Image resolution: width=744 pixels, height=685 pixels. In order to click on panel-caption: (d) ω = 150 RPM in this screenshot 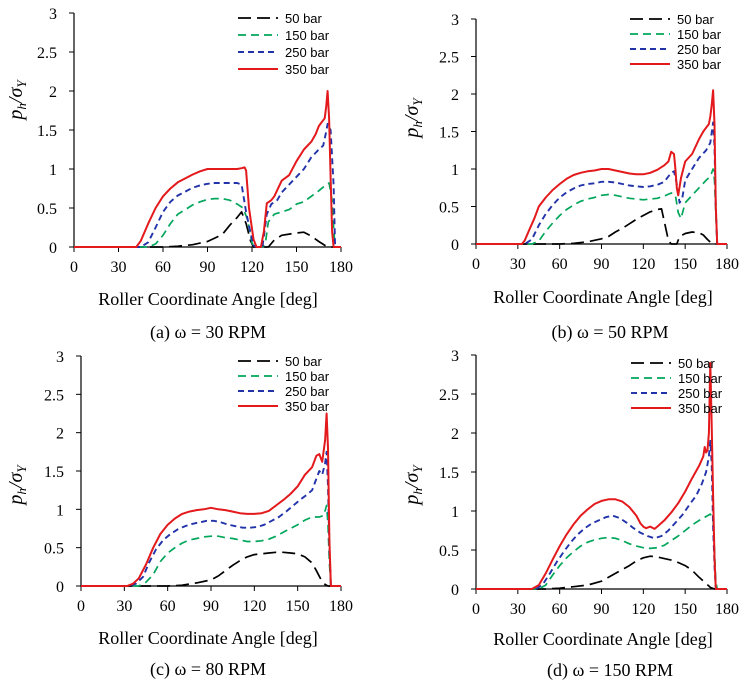, I will do `click(610, 670)`.